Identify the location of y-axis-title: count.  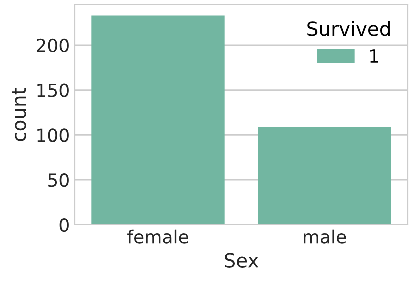
(19, 115).